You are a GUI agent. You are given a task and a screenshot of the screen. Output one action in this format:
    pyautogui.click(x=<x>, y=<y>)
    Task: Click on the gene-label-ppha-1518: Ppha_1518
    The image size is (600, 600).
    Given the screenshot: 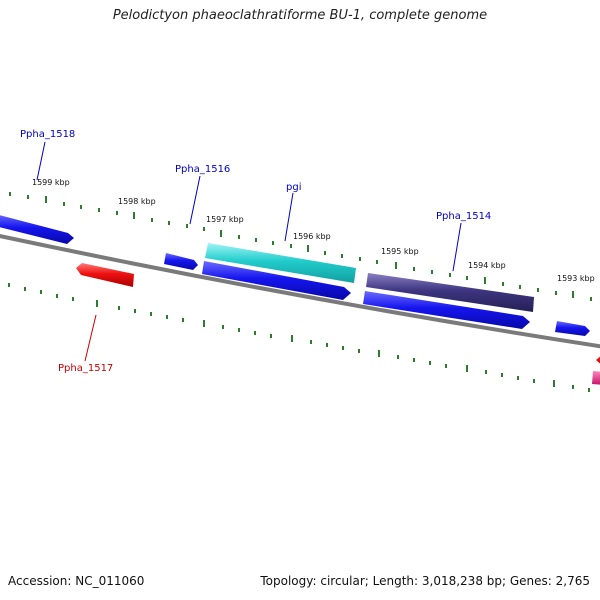 What is the action you would take?
    pyautogui.click(x=47, y=134)
    